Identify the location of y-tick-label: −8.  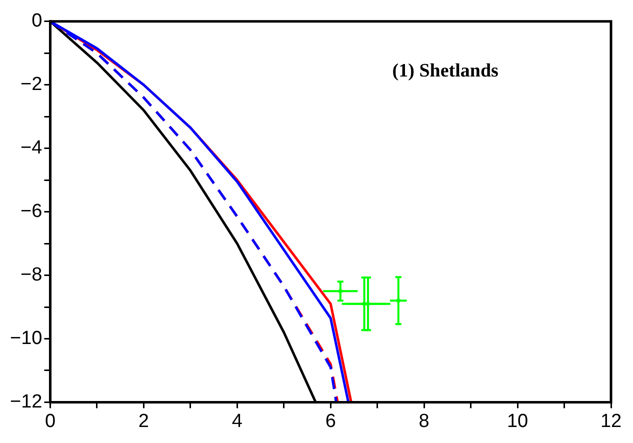
(31, 275).